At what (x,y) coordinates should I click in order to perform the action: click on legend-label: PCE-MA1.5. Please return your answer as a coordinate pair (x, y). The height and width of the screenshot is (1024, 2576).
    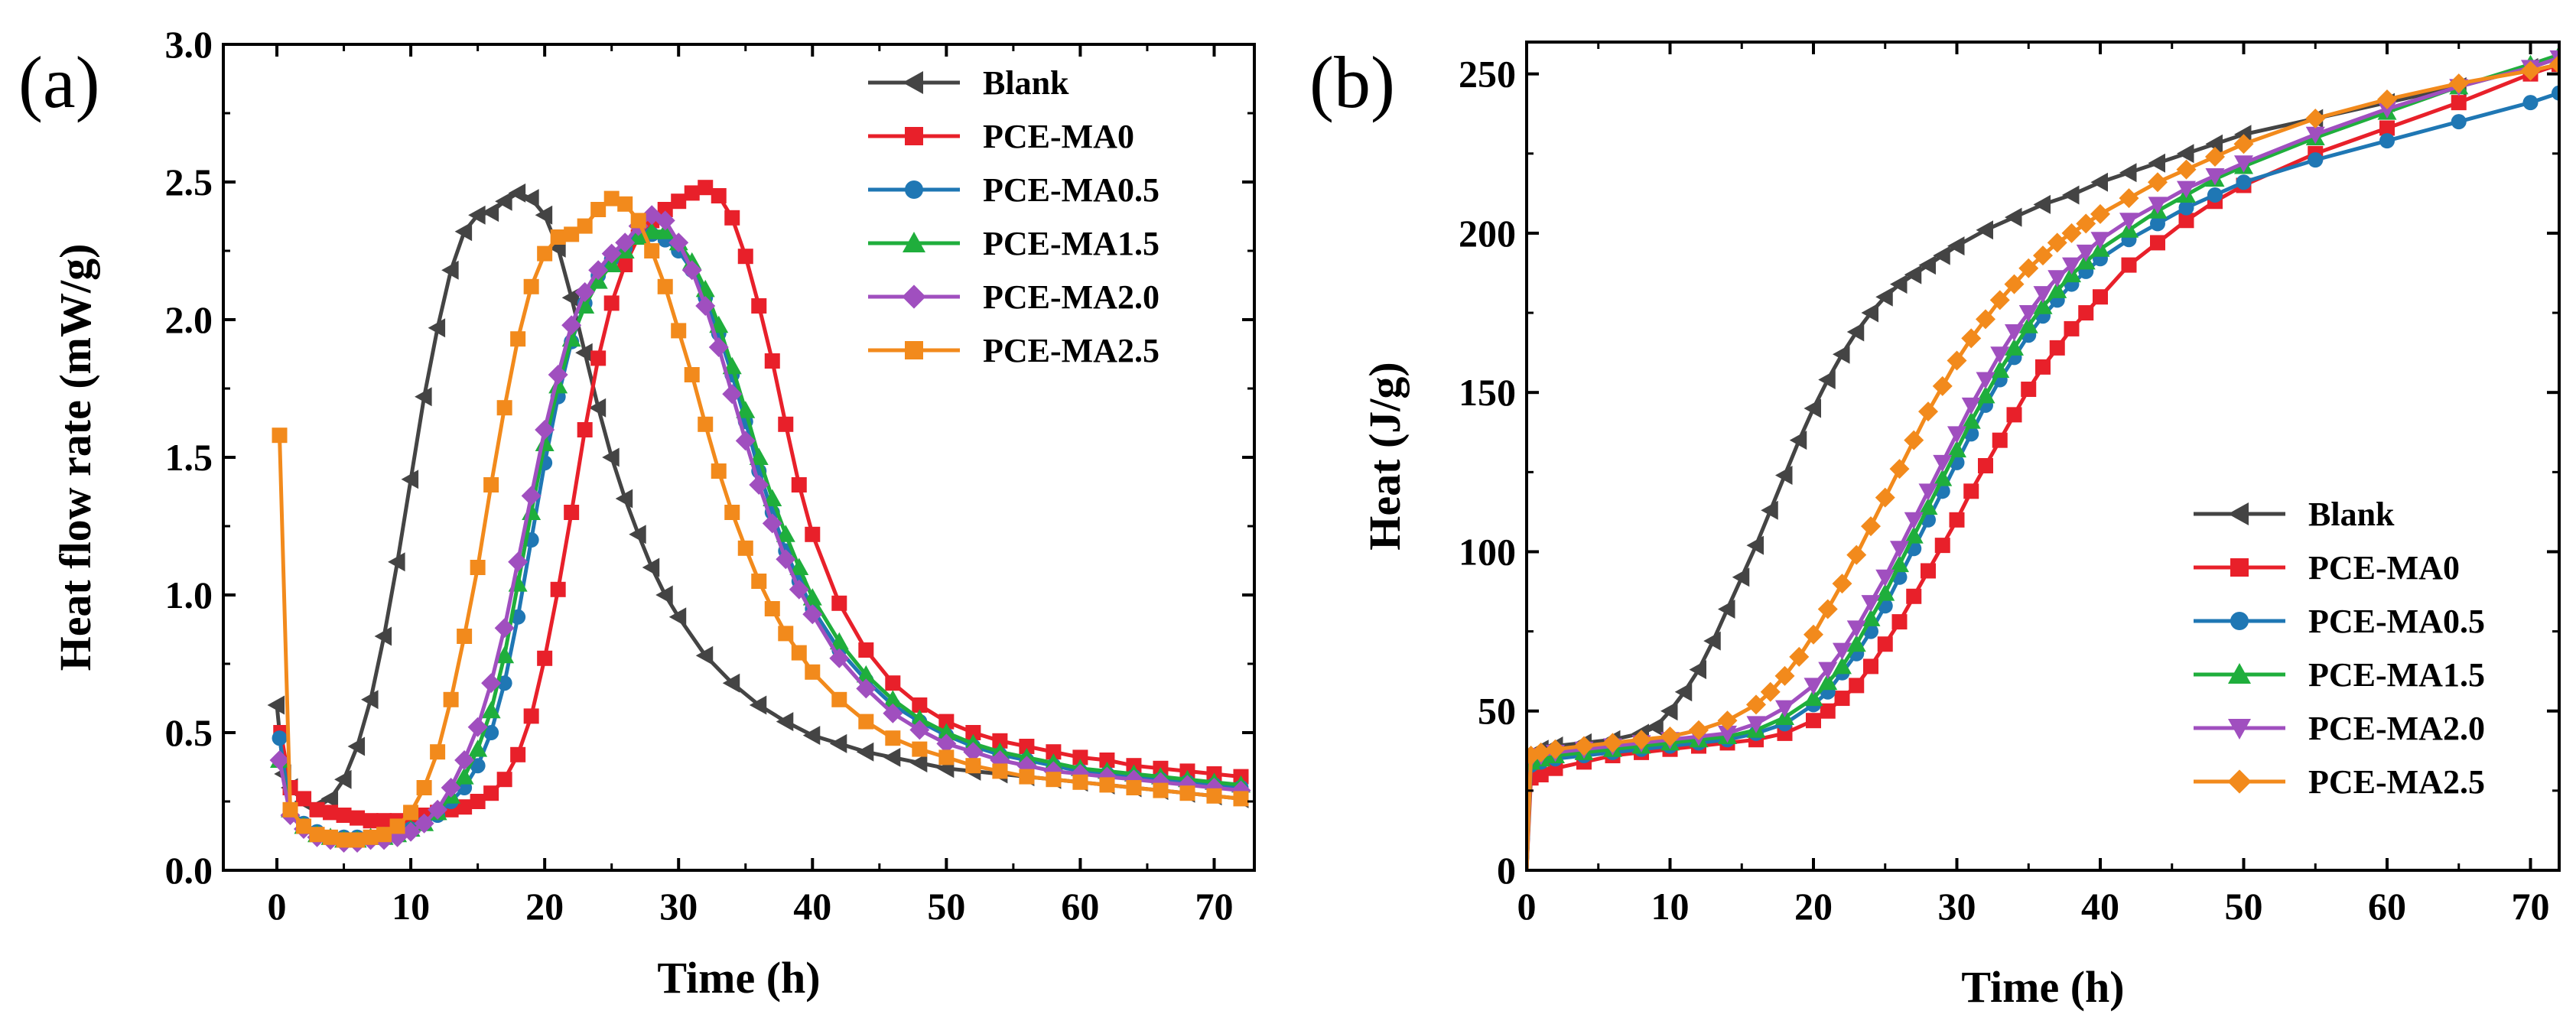
    Looking at the image, I should click on (2396, 675).